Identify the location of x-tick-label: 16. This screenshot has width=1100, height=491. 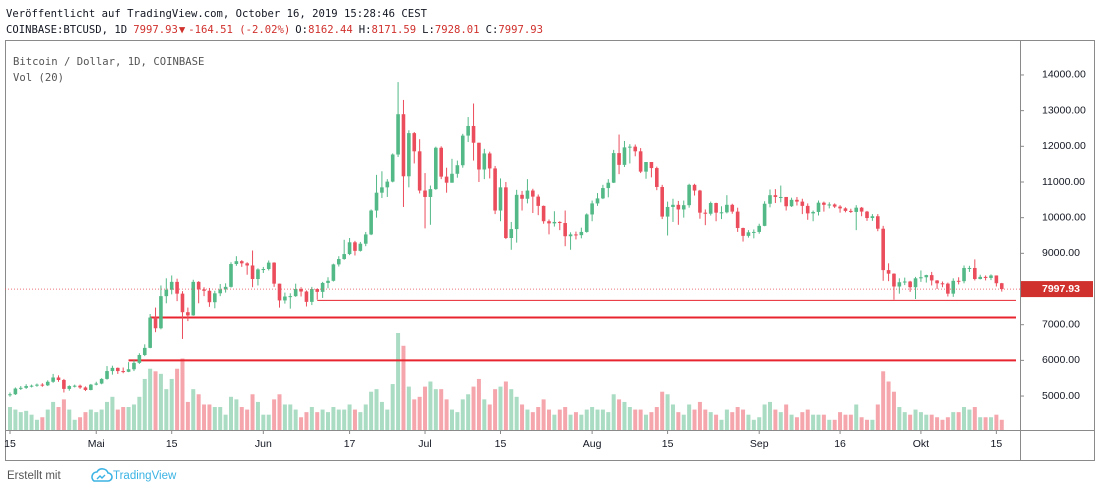
(840, 444).